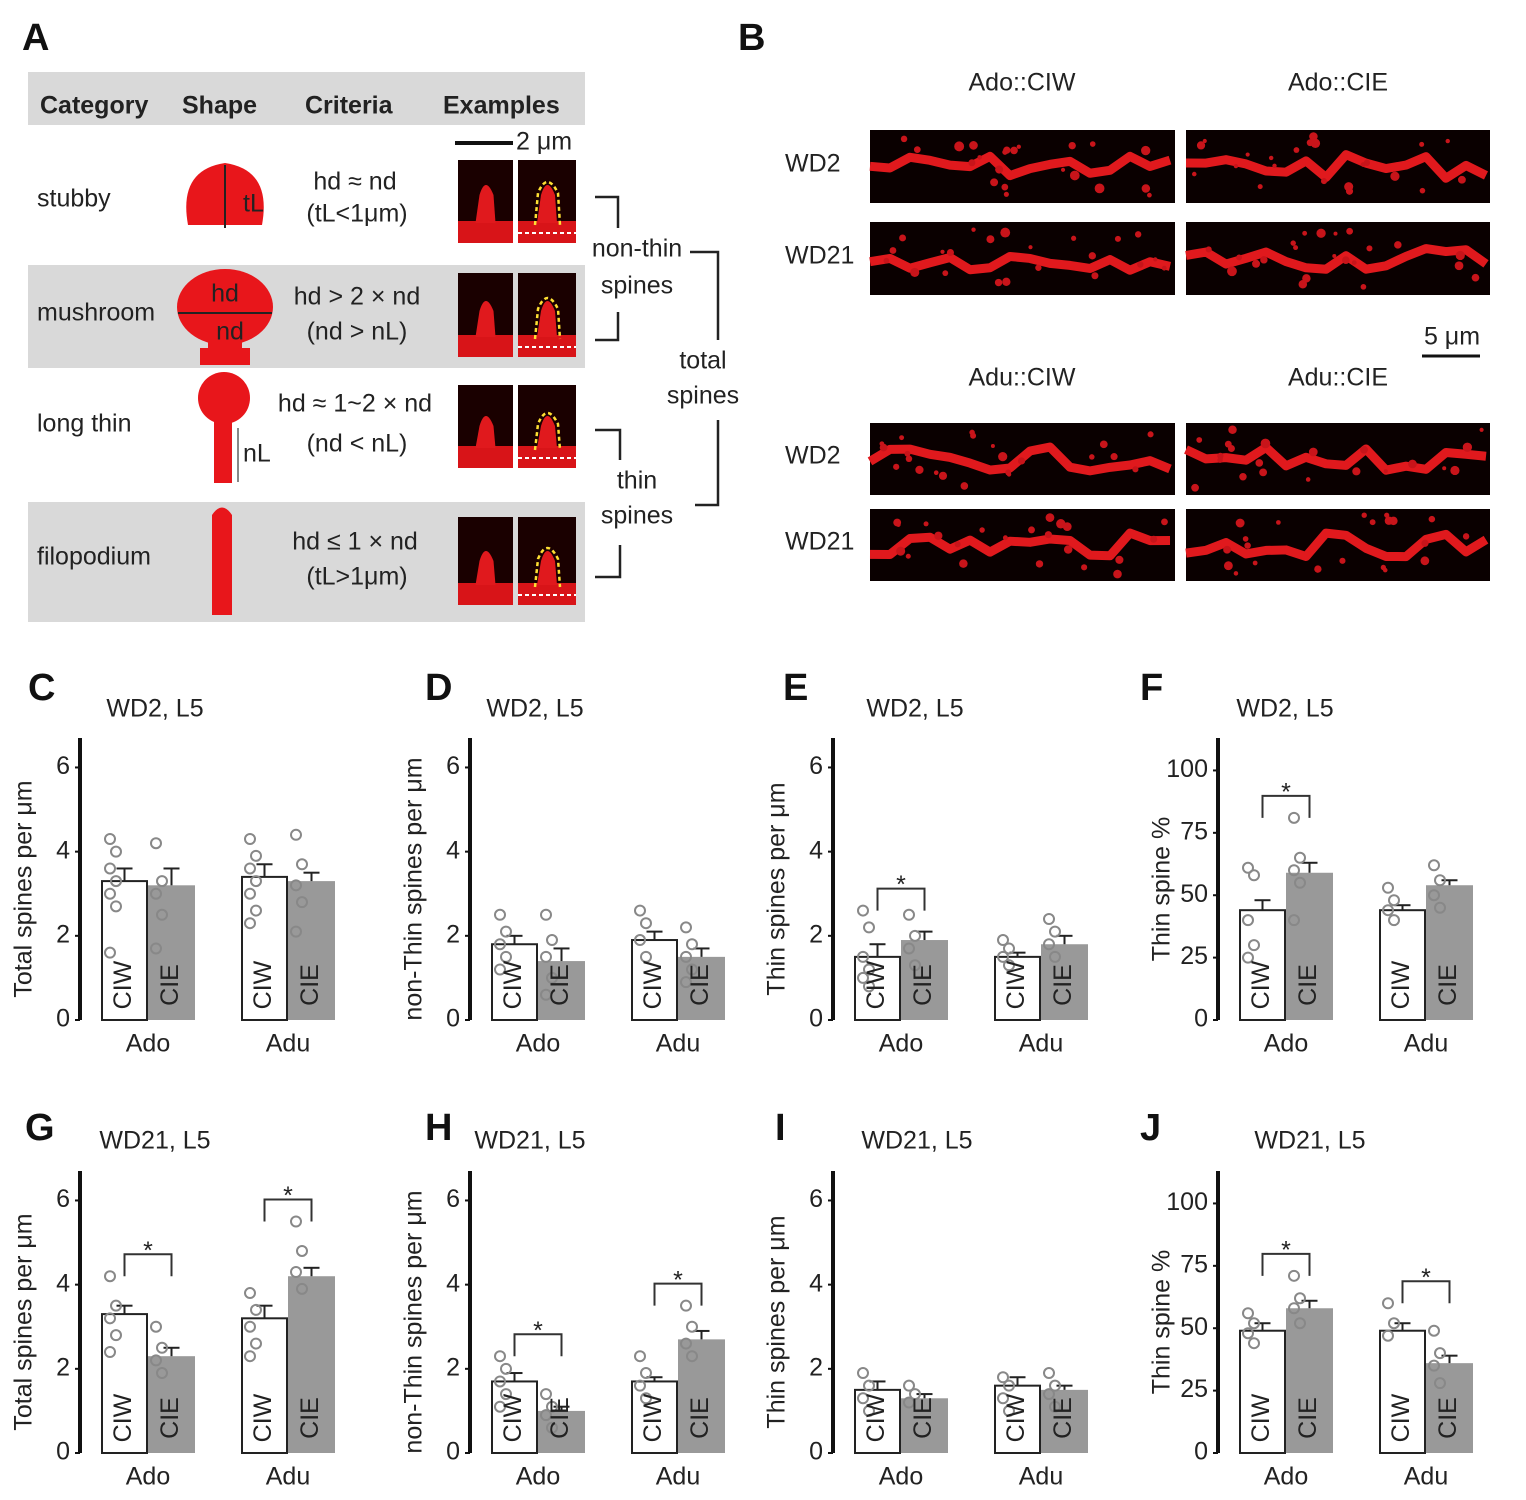 This screenshot has width=1526, height=1500. Describe the element at coordinates (63, 766) in the screenshot. I see `y-tick-label: 6` at that location.